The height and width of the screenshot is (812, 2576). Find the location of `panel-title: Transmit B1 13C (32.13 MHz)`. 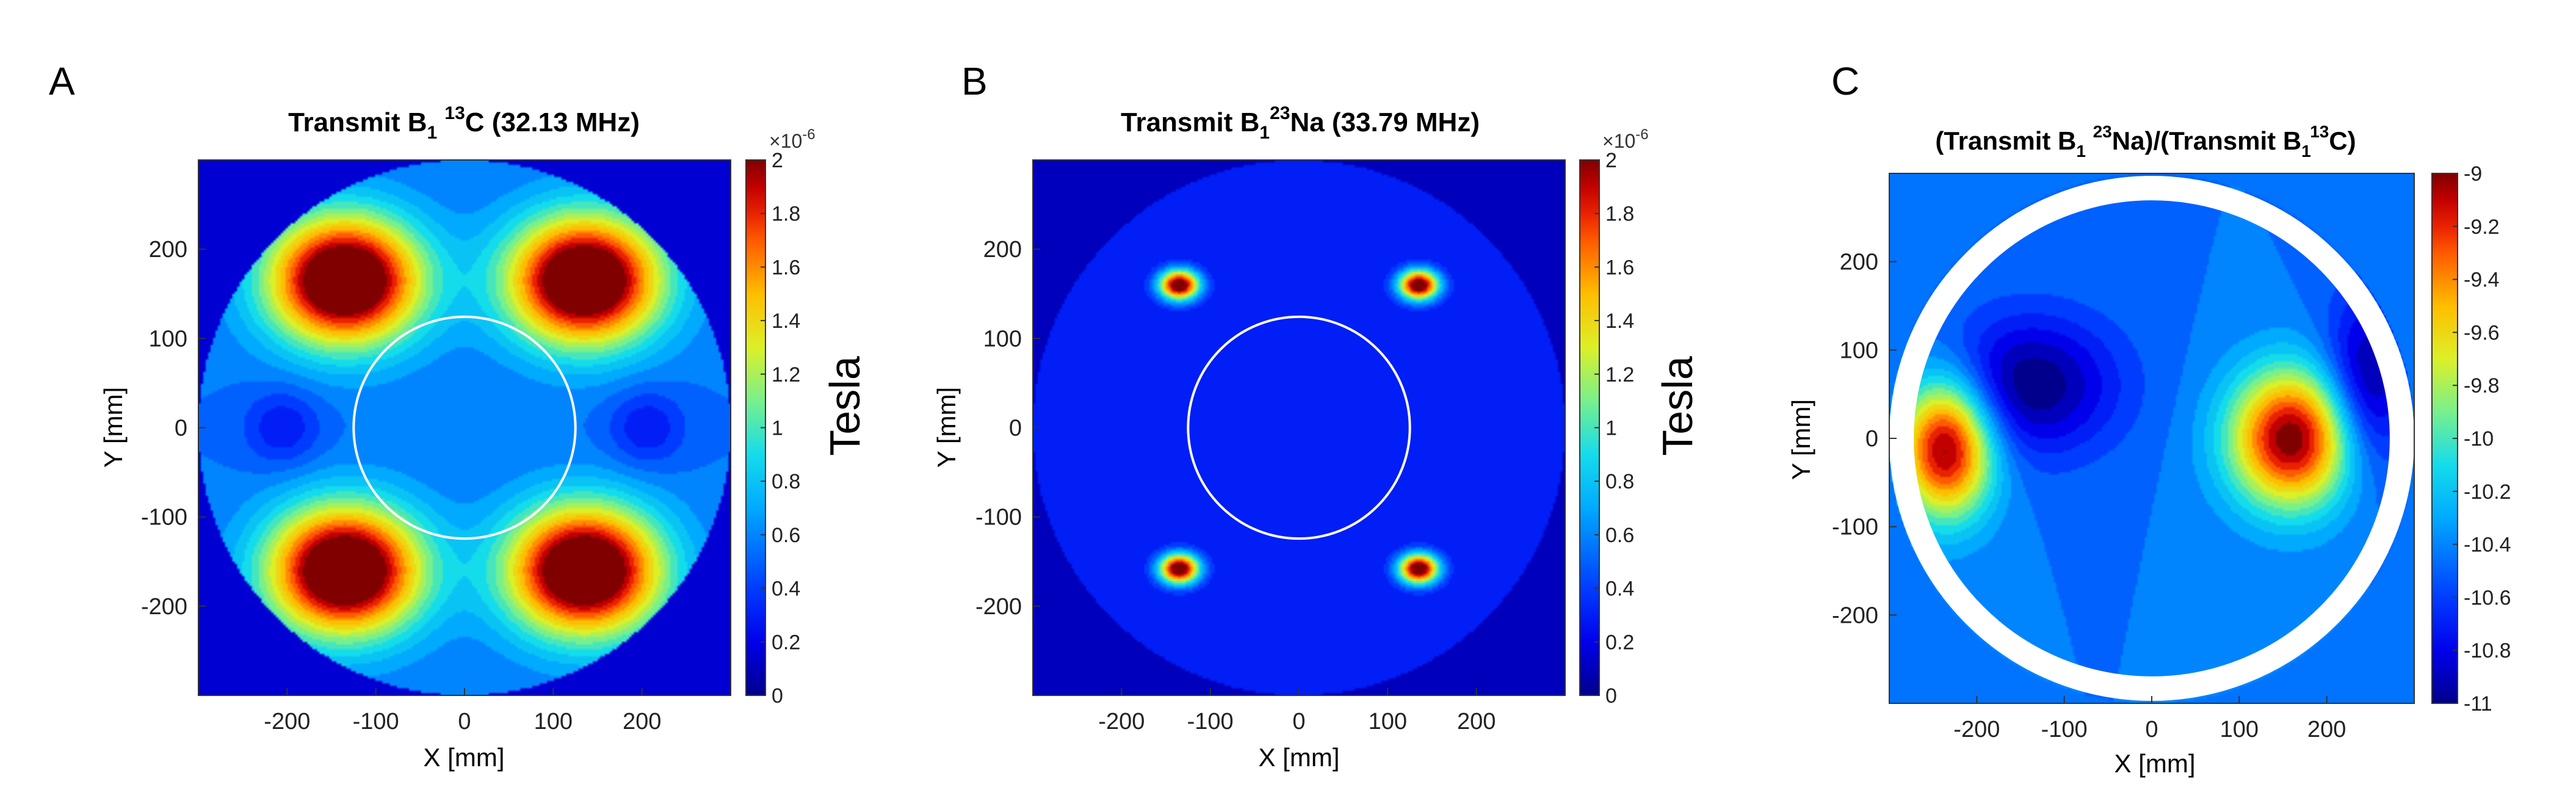

panel-title: Transmit B1 13C (32.13 MHz) is located at coordinates (464, 123).